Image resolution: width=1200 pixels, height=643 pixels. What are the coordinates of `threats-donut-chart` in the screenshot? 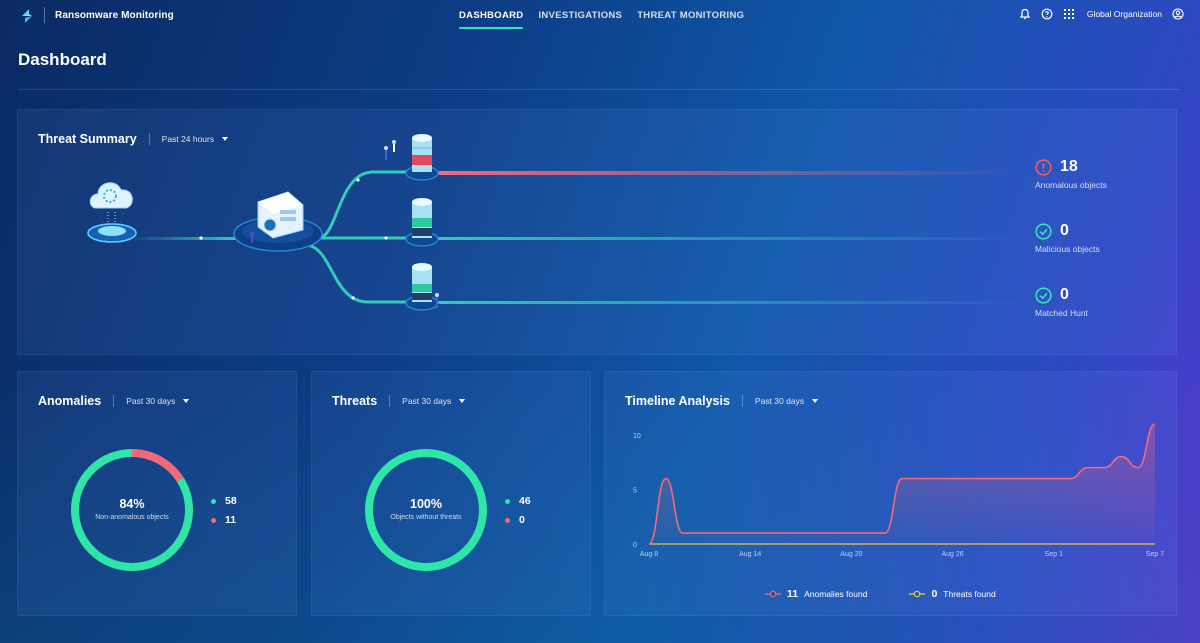 It's located at (426, 510).